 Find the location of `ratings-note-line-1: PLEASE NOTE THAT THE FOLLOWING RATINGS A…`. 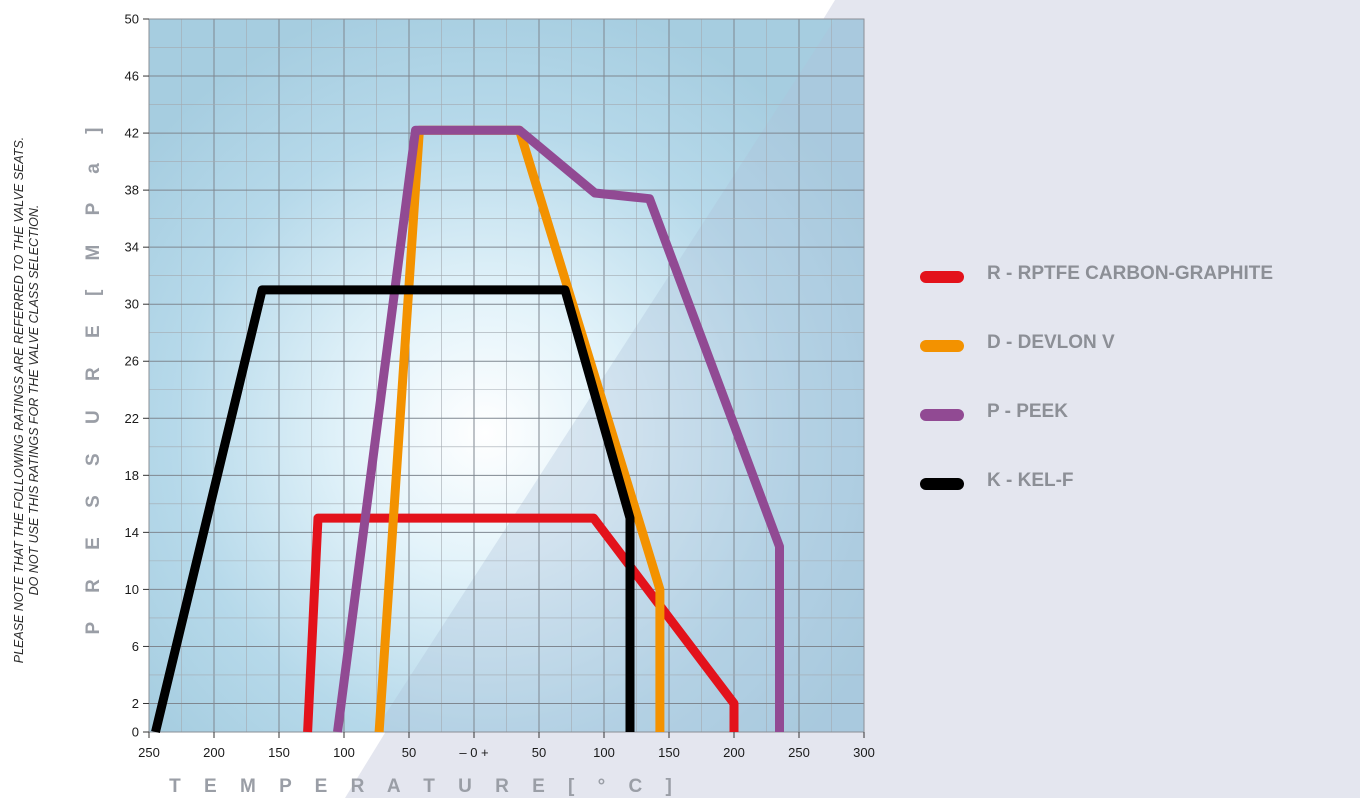

ratings-note-line-1: PLEASE NOTE THAT THE FOLLOWING RATINGS A… is located at coordinates (19, 400).